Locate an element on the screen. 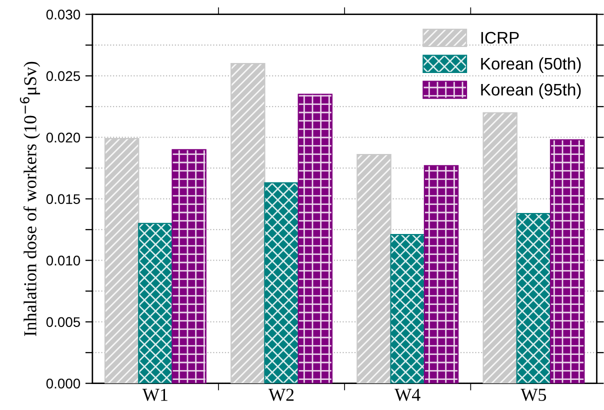 The height and width of the screenshot is (410, 604). legend-label: Korean (95th) is located at coordinates (531, 91).